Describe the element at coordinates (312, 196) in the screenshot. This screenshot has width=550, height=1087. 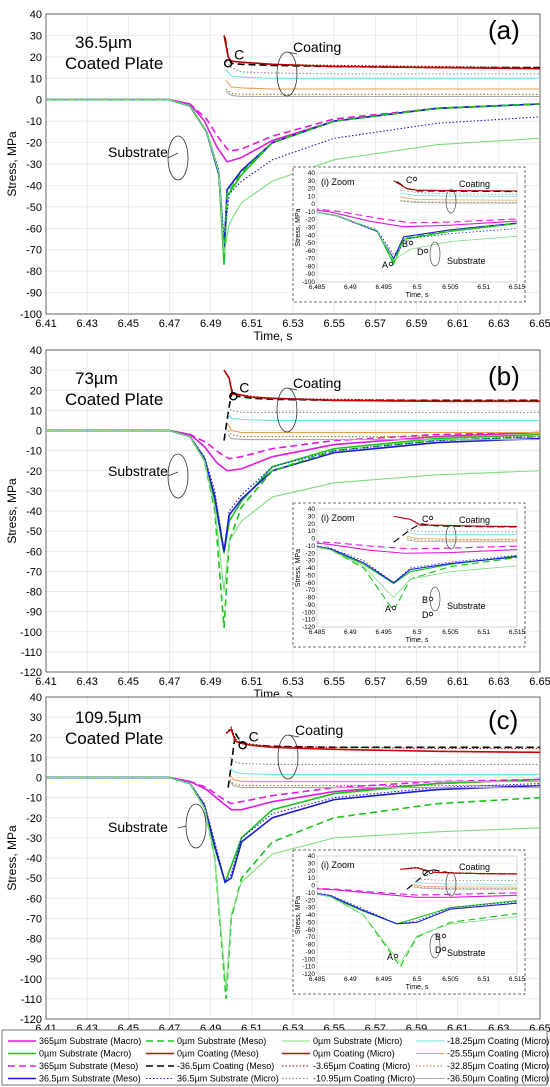
I see `inset-y-tick-label: 10` at that location.